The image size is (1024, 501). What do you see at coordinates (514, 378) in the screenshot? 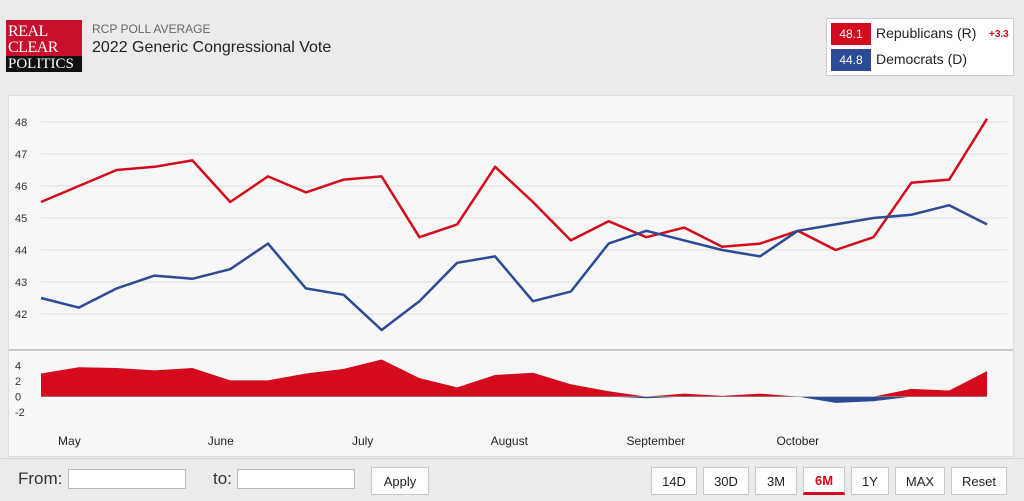
I see `spread-area-republican` at bounding box center [514, 378].